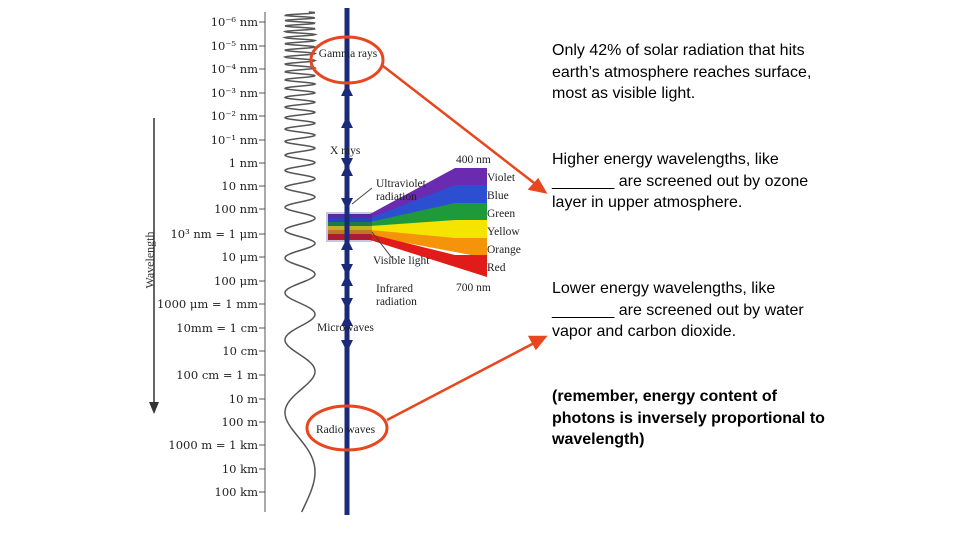 This screenshot has width=960, height=540. Describe the element at coordinates (243, 399) in the screenshot. I see `tick-label: 10 m` at that location.